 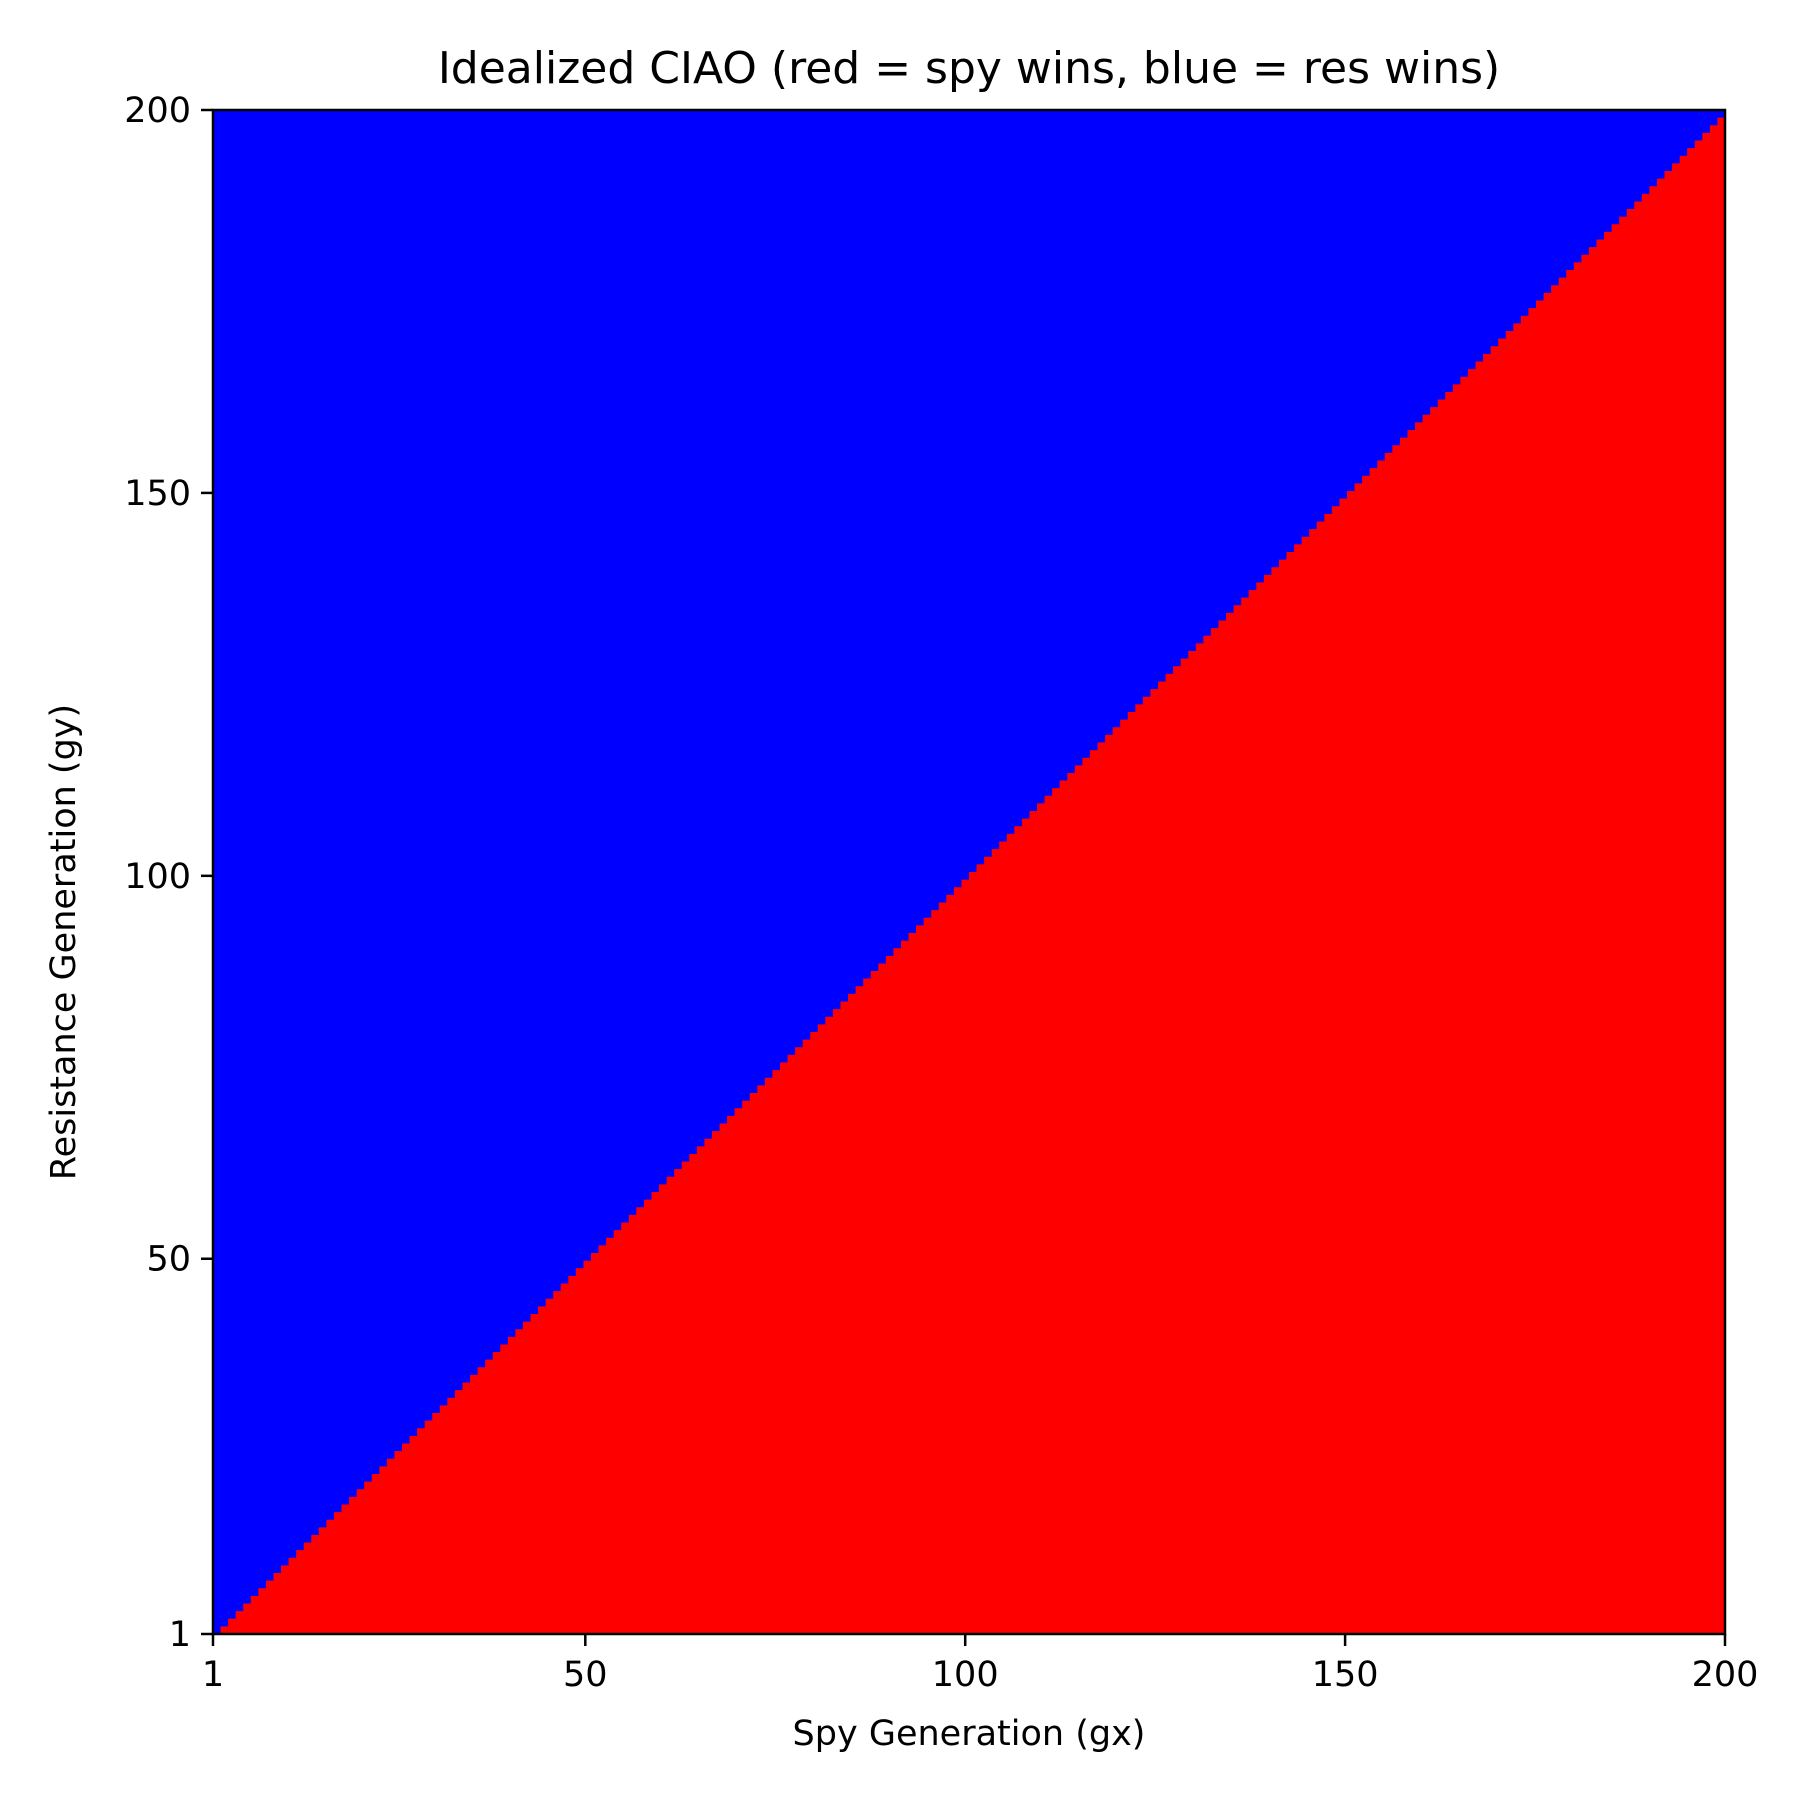 I want to click on x-axis-label: Spy Generation (gx), so click(x=969, y=1734).